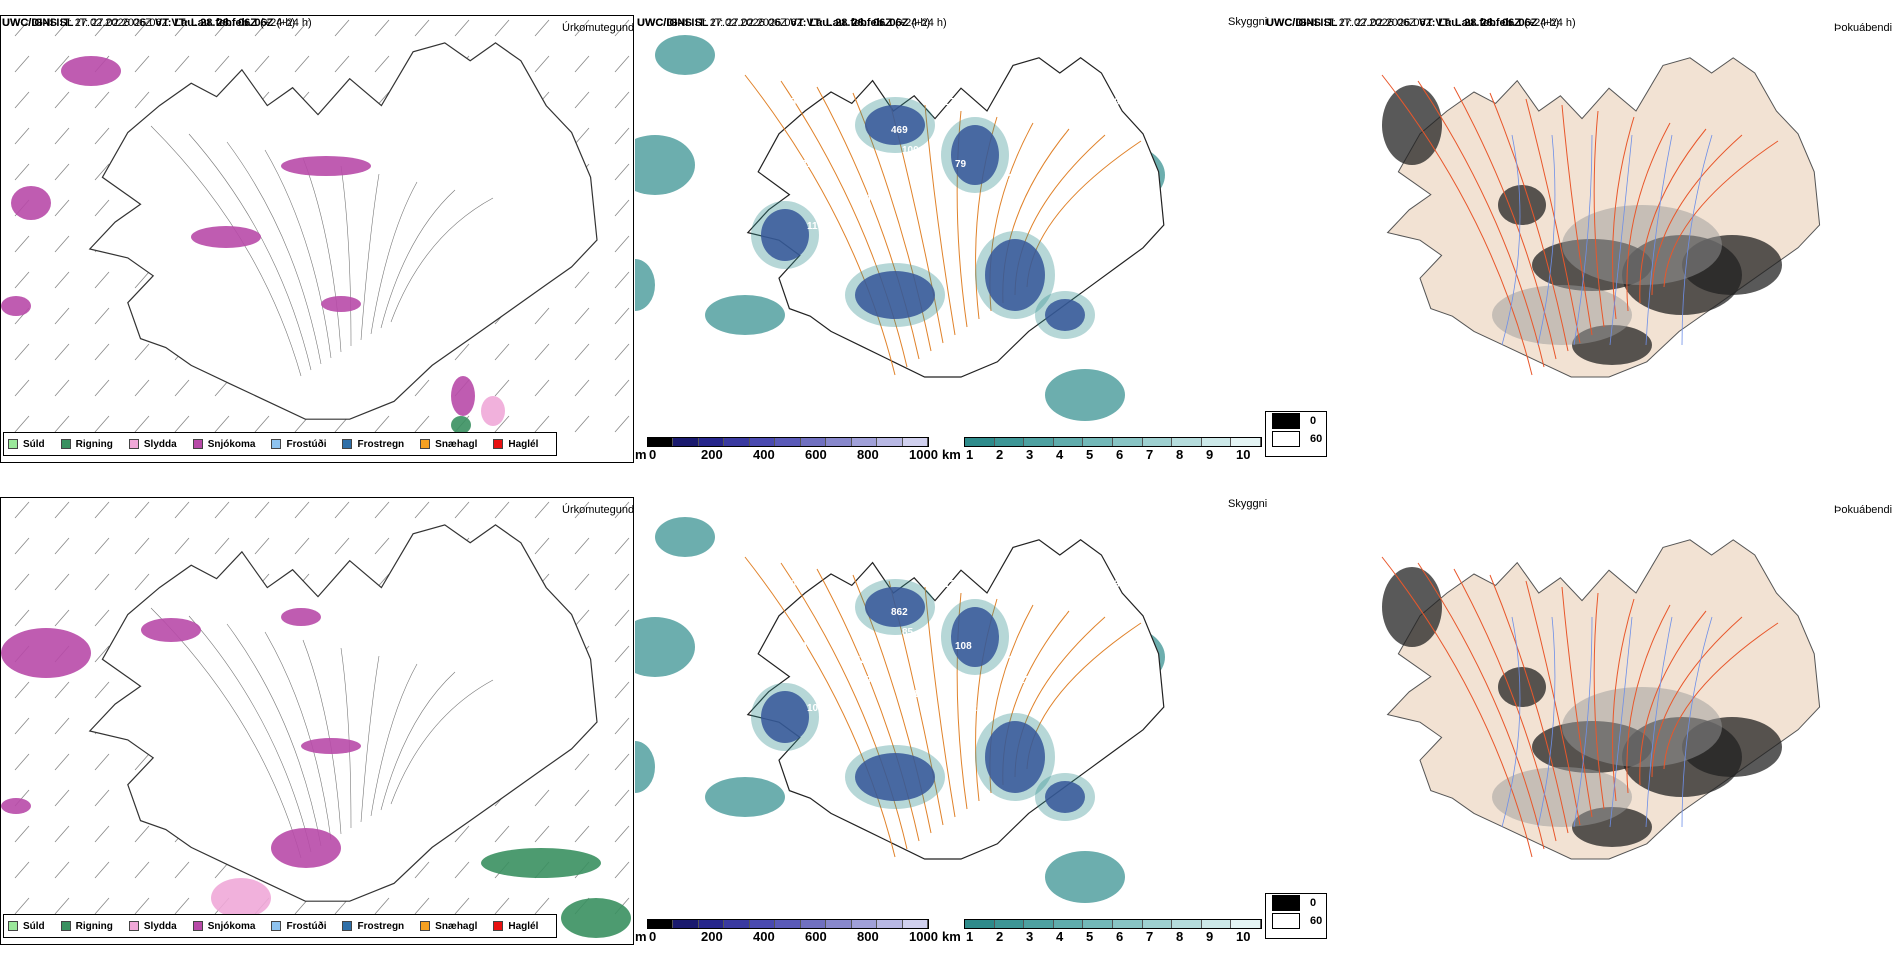  Describe the element at coordinates (641, 936) in the screenshot. I see `colorbar-unit: m` at that location.